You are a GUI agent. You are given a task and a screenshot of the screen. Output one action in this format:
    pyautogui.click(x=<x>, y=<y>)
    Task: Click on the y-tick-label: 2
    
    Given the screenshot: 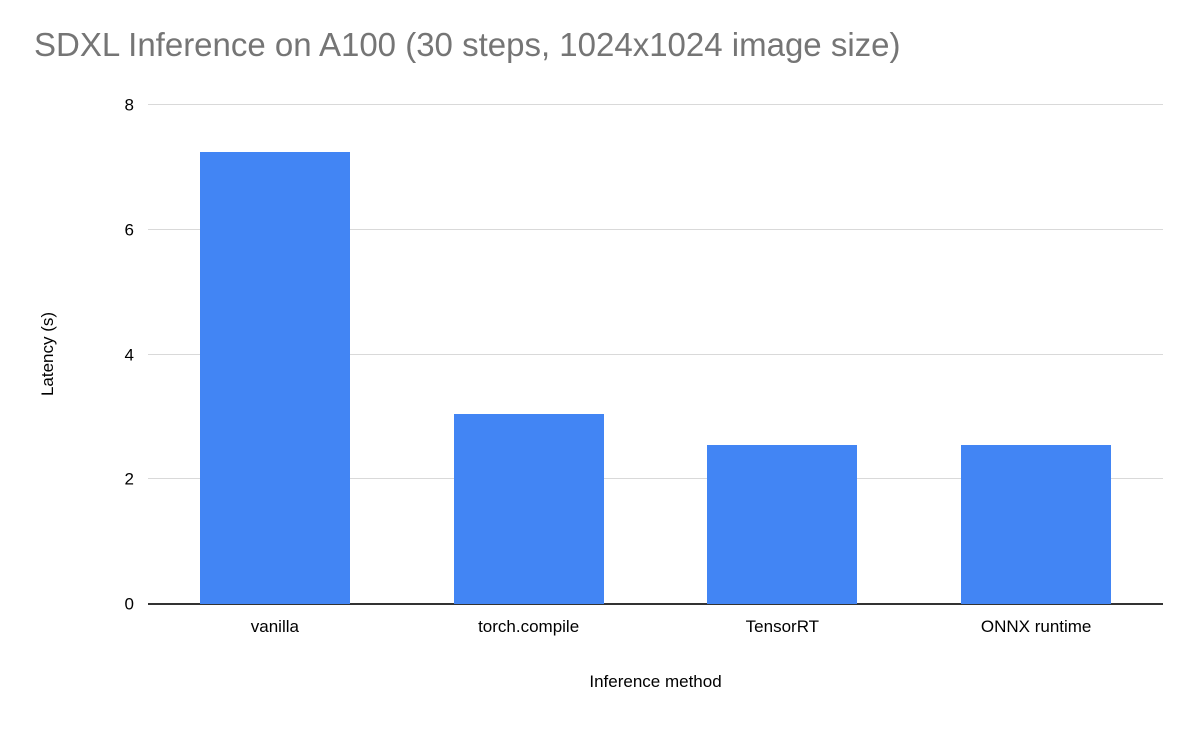 What is the action you would take?
    pyautogui.click(x=129, y=479)
    